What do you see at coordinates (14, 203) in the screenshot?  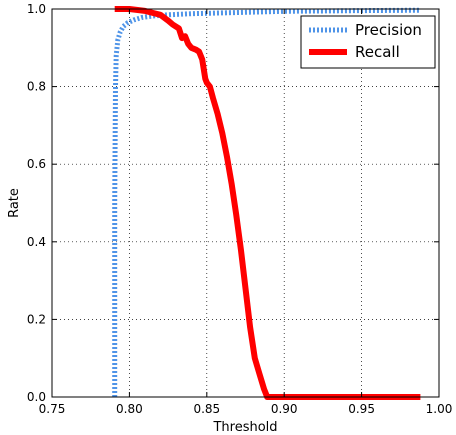 I see `y-axis-title: Rate` at bounding box center [14, 203].